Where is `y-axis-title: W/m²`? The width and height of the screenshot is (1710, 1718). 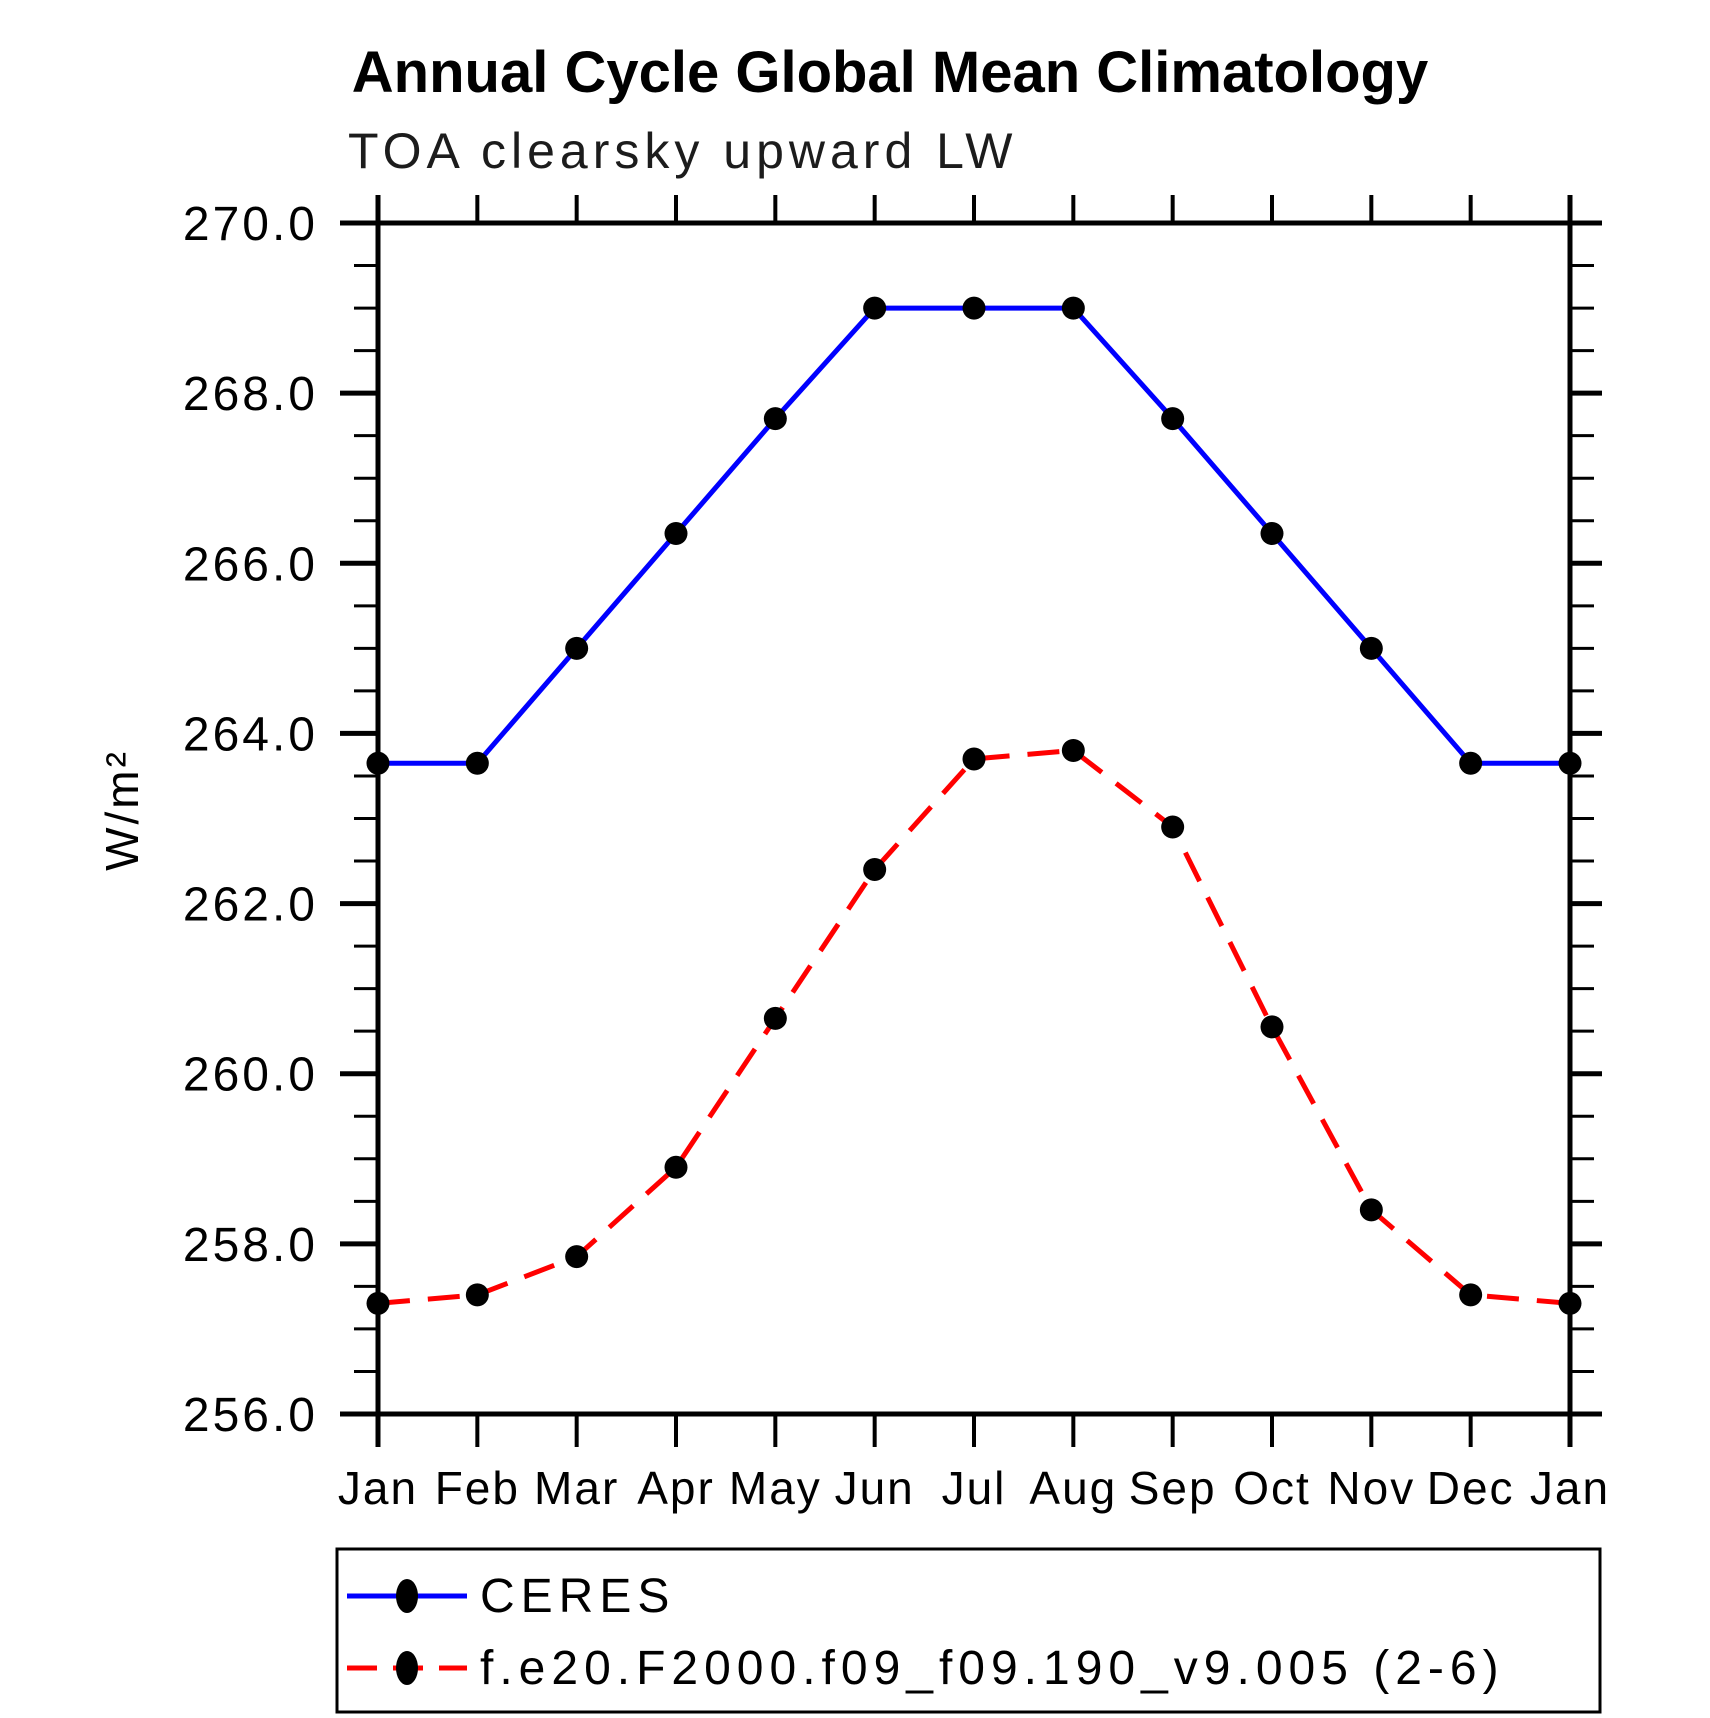
y-axis-title: W/m² is located at coordinates (122, 810).